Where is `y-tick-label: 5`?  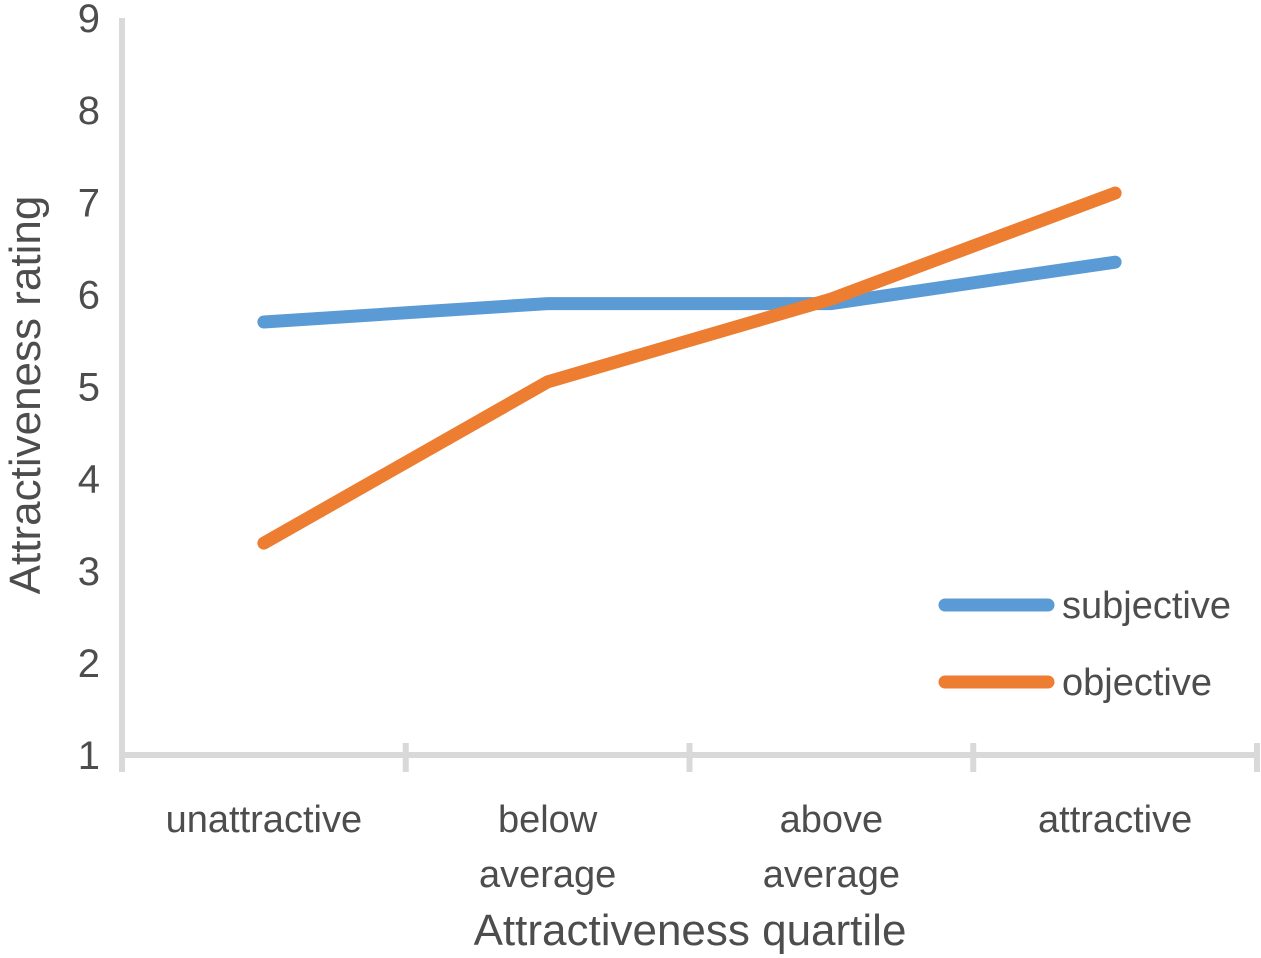 y-tick-label: 5 is located at coordinates (89, 388).